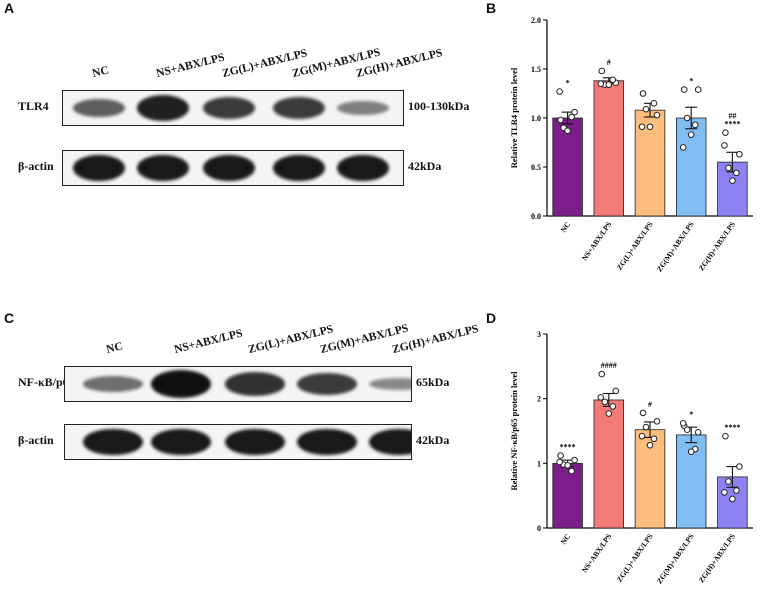 Image resolution: width=767 pixels, height=595 pixels. Describe the element at coordinates (675, 558) in the screenshot. I see `x-tick-label: ZG(M)+ABX/LPS` at that location.